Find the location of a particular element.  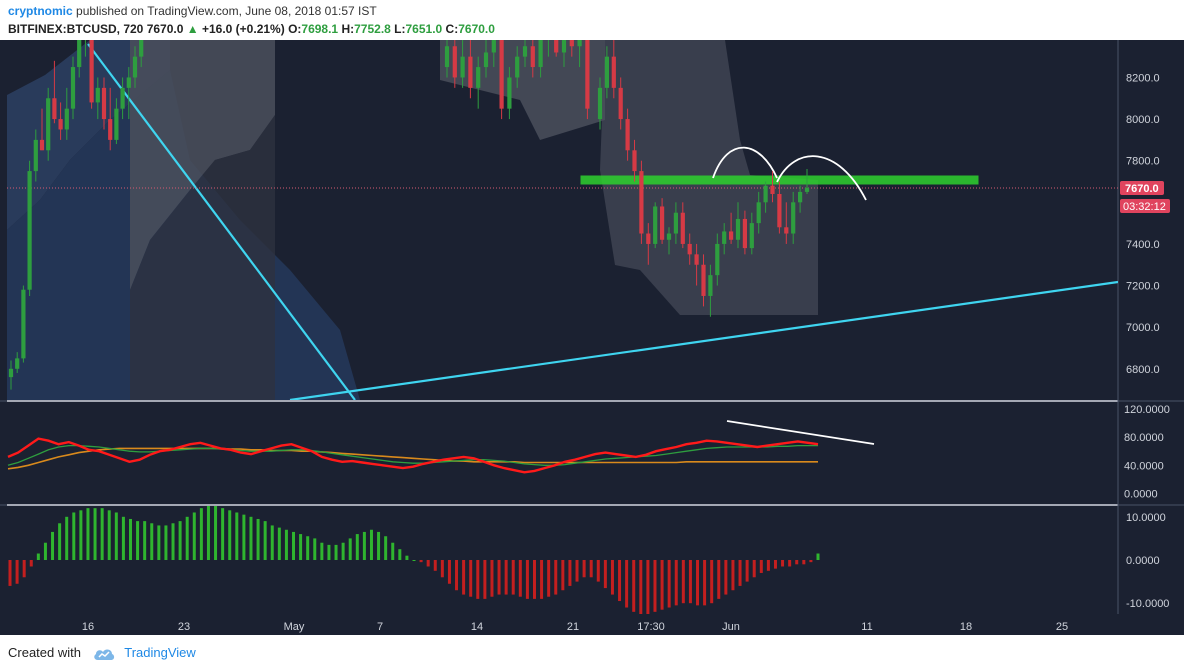

last-price-label: 7670.0 is located at coordinates (1142, 189).